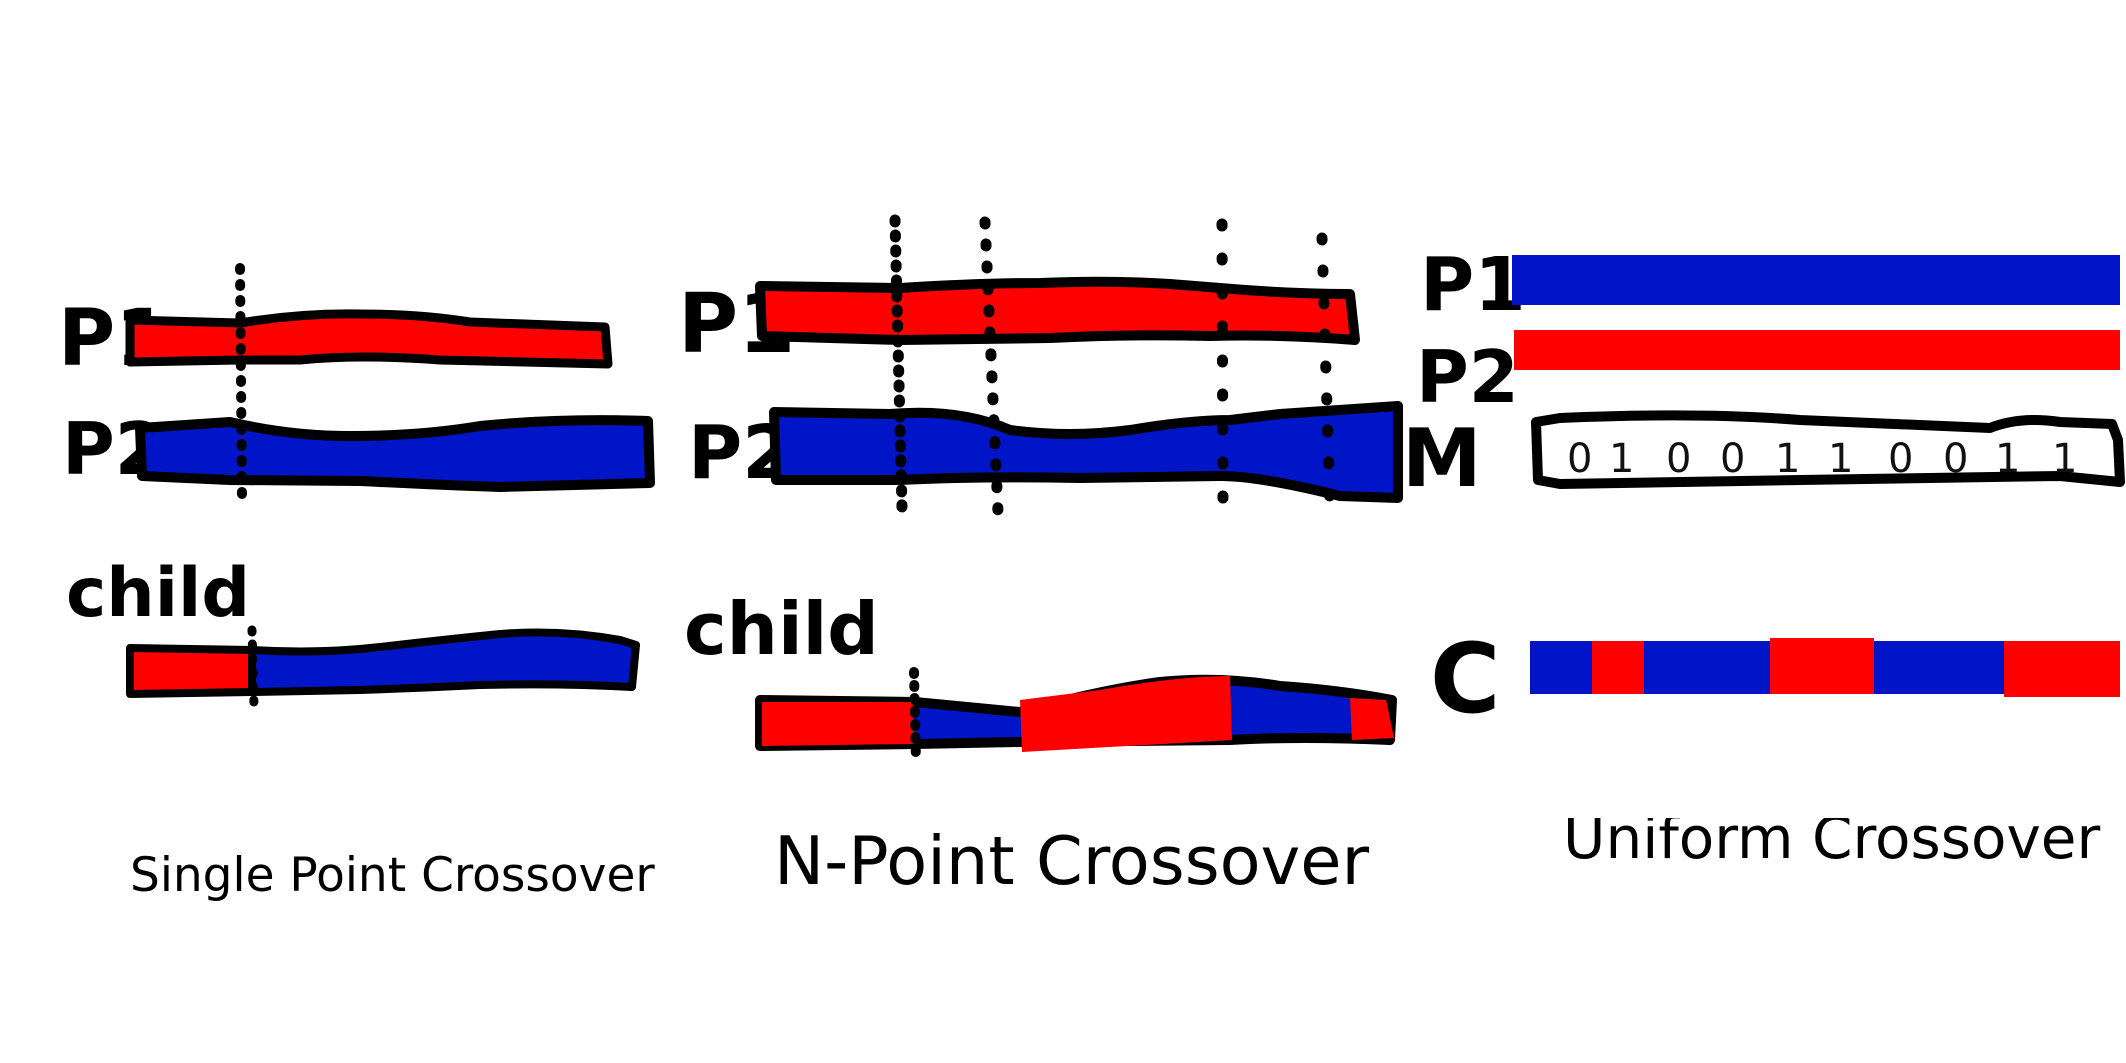 The width and height of the screenshot is (2126, 1063). What do you see at coordinates (1072, 861) in the screenshot?
I see `n-point-caption: N-Point Crossover` at bounding box center [1072, 861].